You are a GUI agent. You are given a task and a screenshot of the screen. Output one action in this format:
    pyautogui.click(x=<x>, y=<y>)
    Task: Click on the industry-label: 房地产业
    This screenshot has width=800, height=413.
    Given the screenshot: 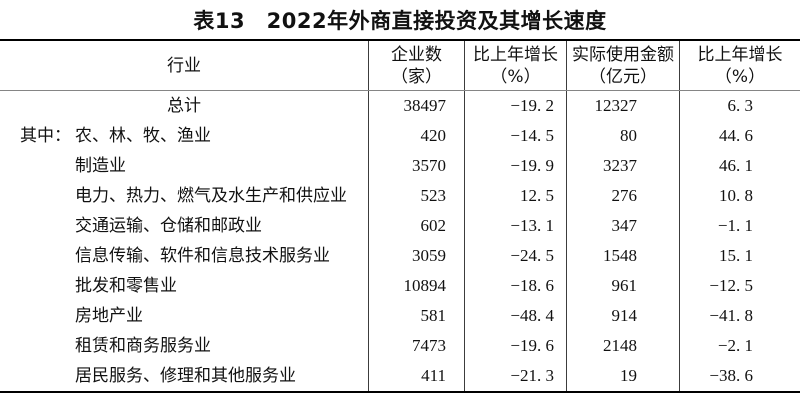 What is the action you would take?
    pyautogui.click(x=109, y=315)
    